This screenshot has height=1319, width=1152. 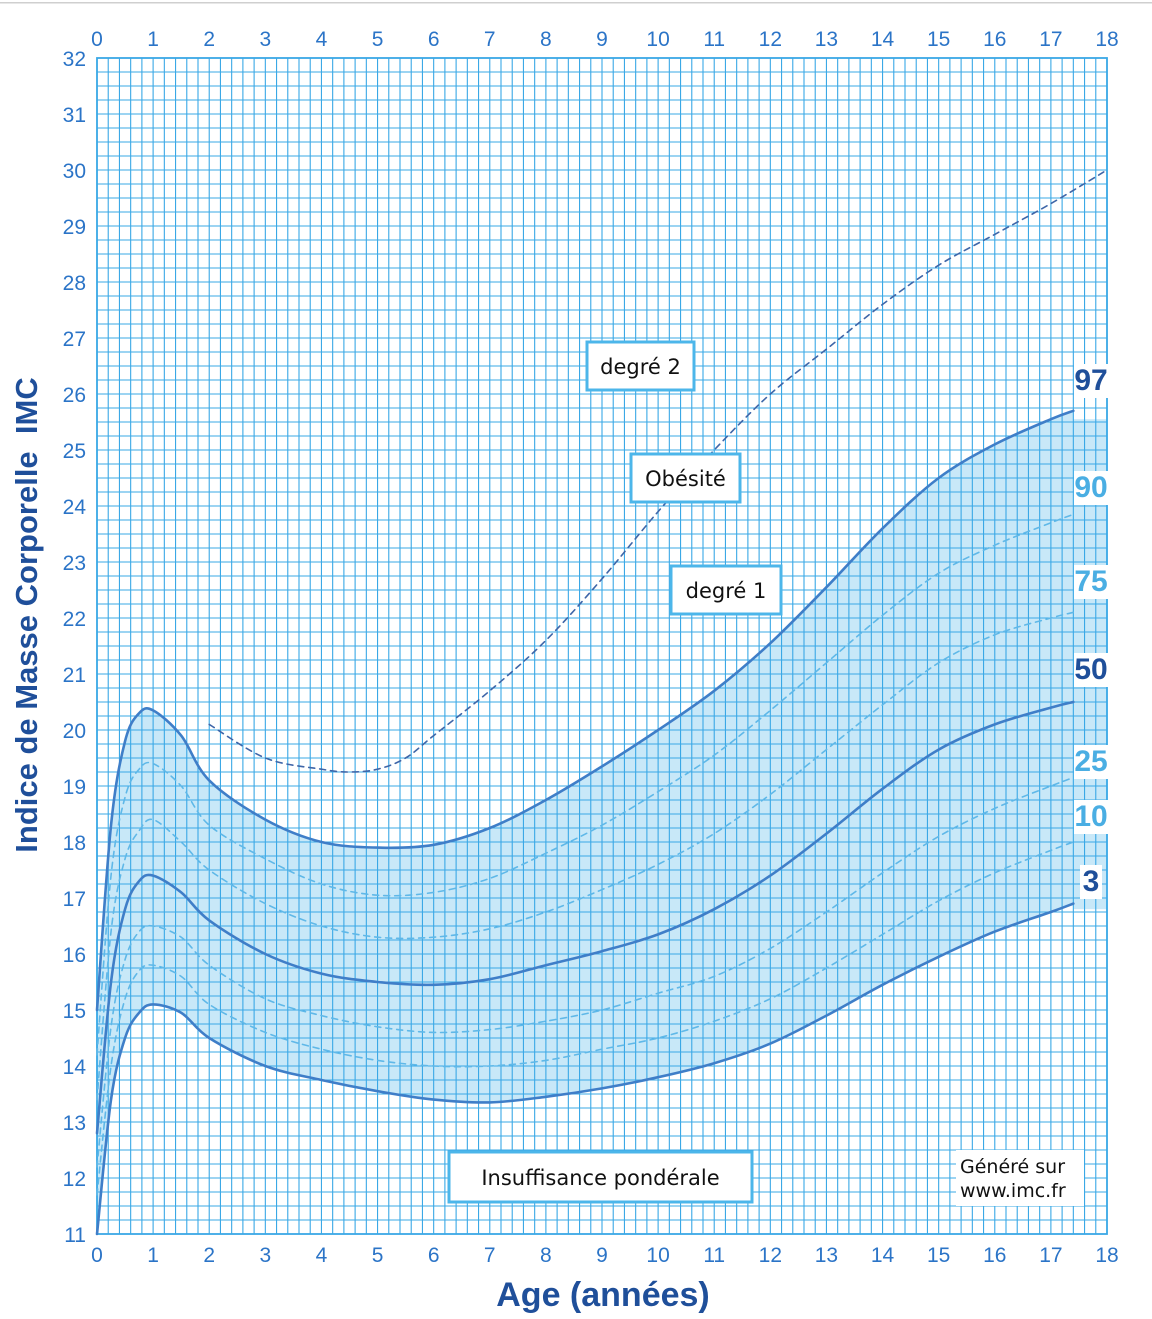 What do you see at coordinates (74, 171) in the screenshot?
I see `y-tick-label: 30` at bounding box center [74, 171].